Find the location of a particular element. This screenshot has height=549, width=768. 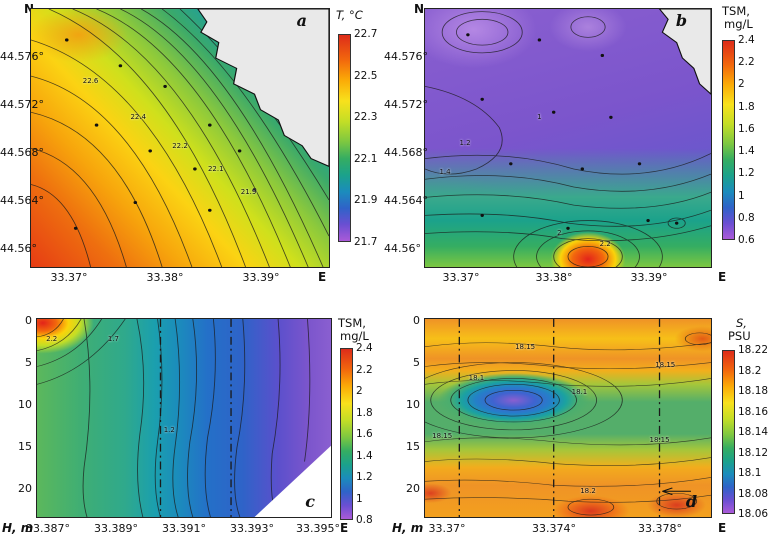

colorbar-tick: 18.16 is located at coordinates (753, 411).